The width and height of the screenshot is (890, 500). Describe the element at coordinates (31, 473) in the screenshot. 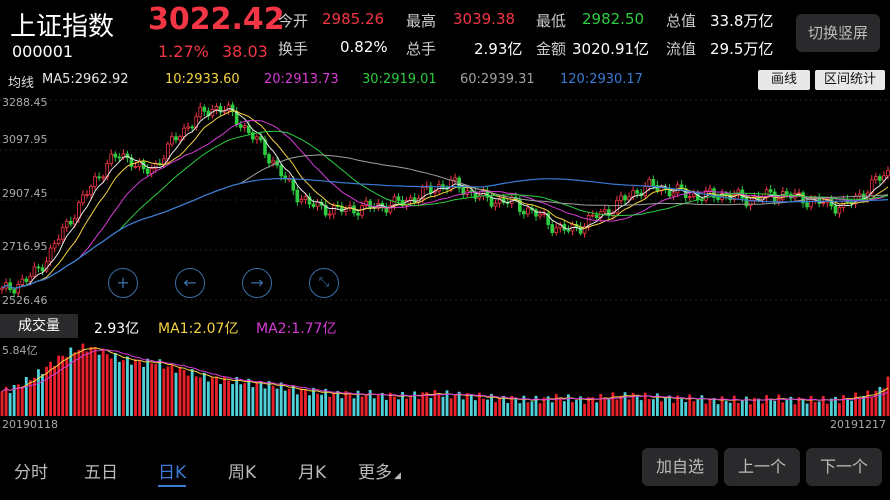

I see `tab-intraday: 分时` at that location.